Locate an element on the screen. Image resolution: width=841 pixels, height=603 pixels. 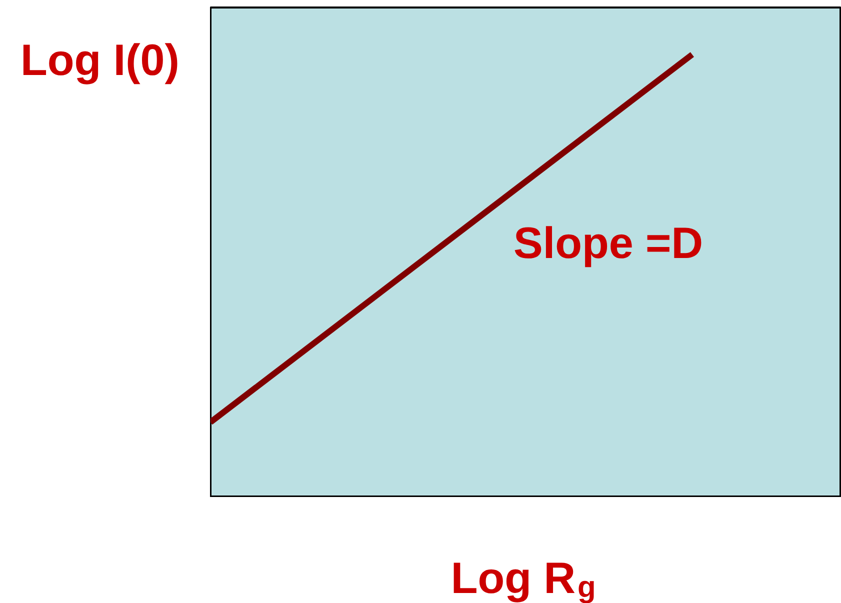
annotation: Slope =D is located at coordinates (608, 243).